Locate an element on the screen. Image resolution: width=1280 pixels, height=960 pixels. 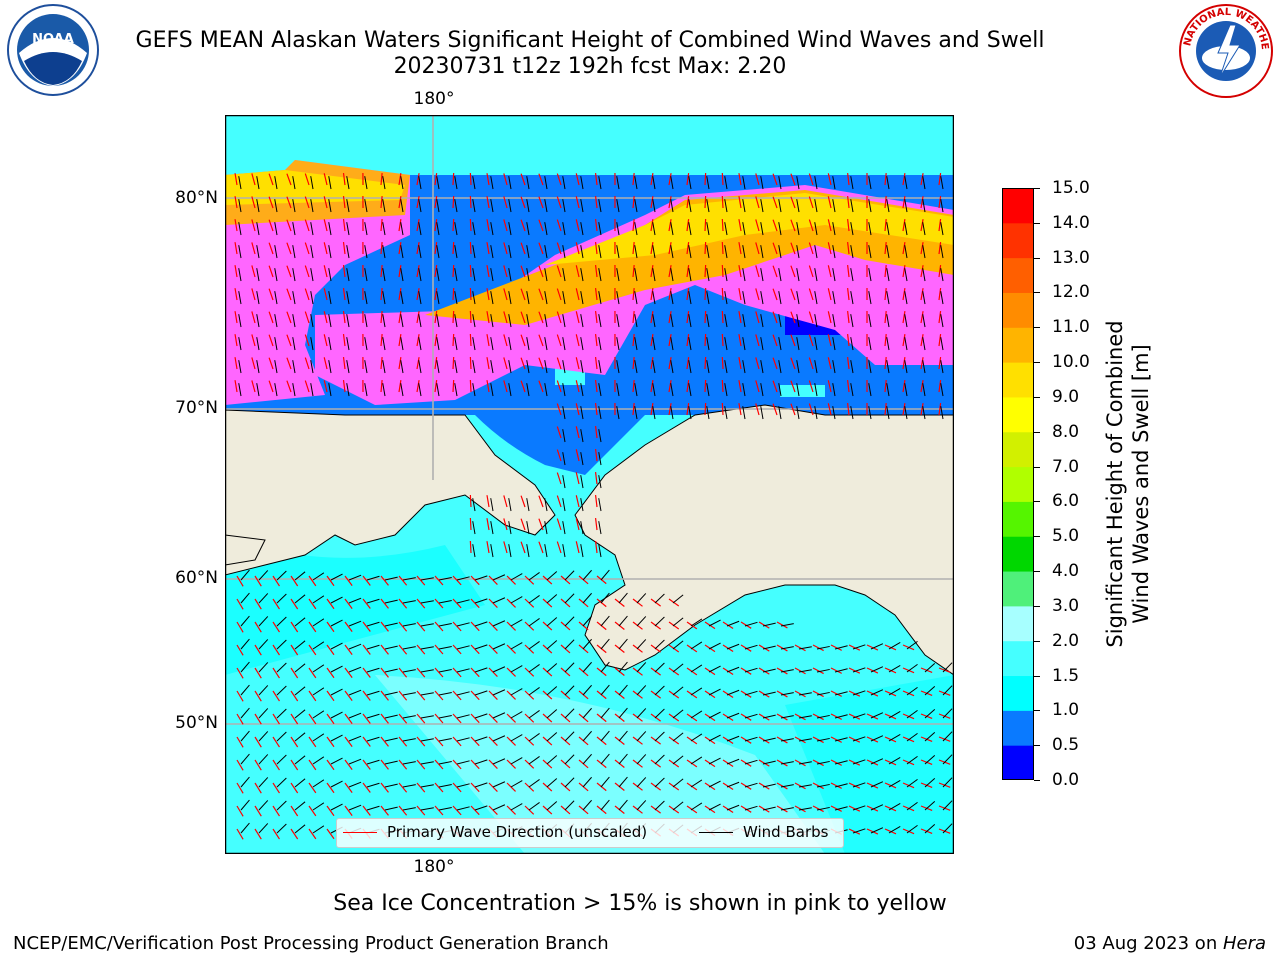
colorbar-tick-label: 13.0 is located at coordinates (1071, 257).